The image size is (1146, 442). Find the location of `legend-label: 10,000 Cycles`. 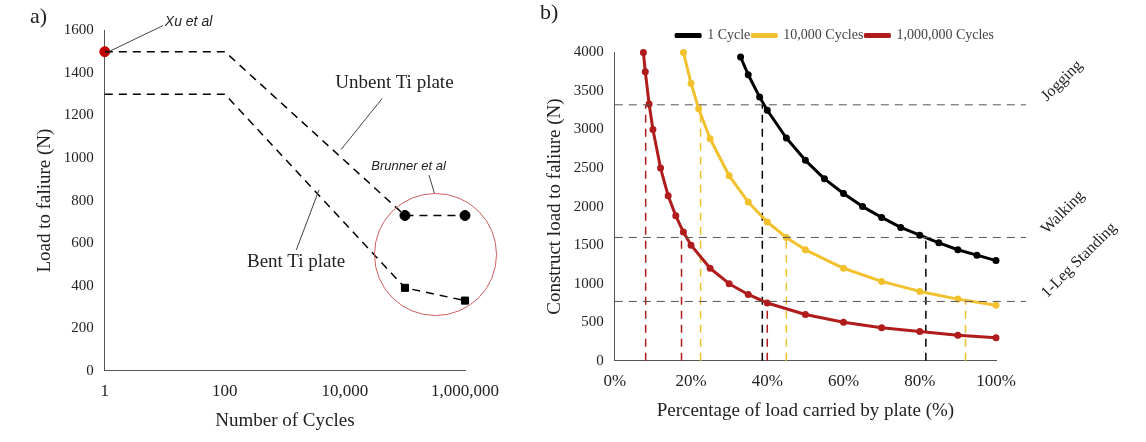

legend-label: 10,000 Cycles is located at coordinates (823, 35).